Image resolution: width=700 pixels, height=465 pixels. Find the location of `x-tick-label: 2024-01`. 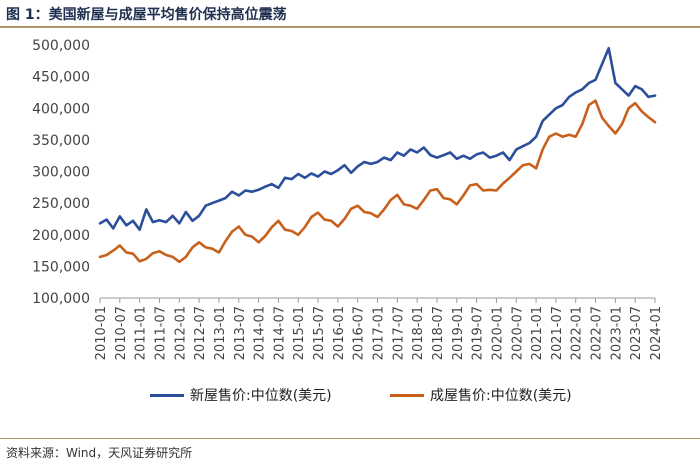

x-tick-label: 2024-01 is located at coordinates (656, 333).